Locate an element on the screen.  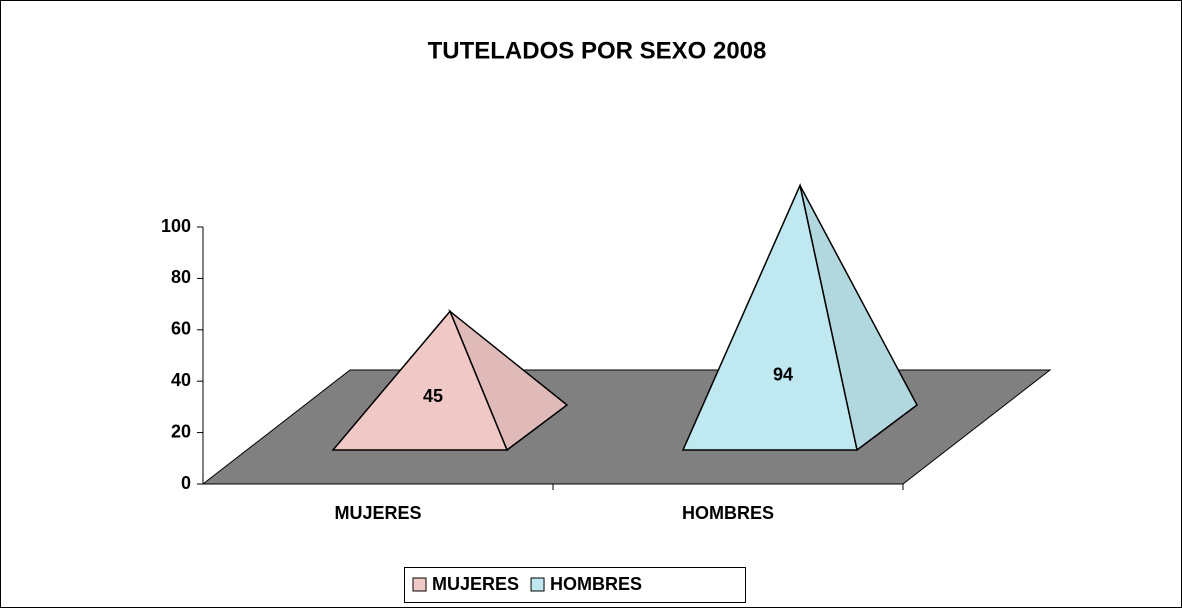
x-tick-label: MUJERES is located at coordinates (377, 513).